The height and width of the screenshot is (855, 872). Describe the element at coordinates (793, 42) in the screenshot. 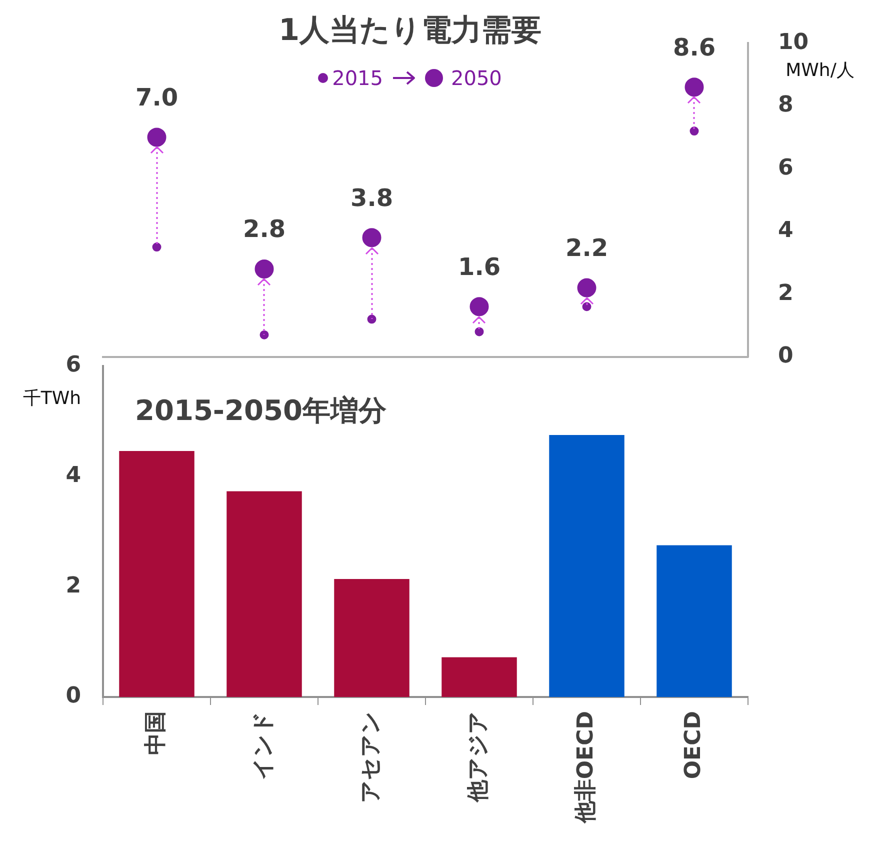

I see `y-tick-label: 10` at that location.